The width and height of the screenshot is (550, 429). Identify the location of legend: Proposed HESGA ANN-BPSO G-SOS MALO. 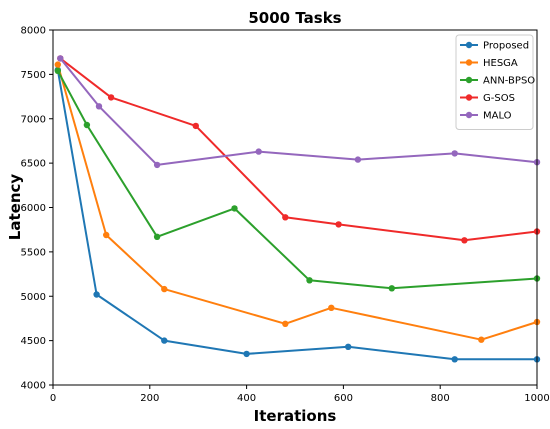
(495, 82).